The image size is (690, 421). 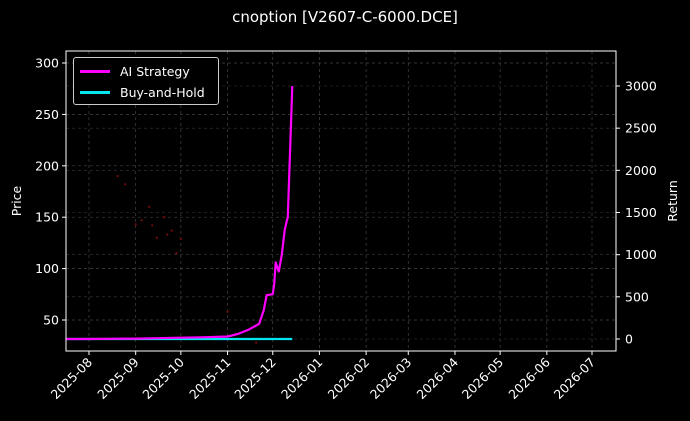 I want to click on x-tick-label: 2025-12, so click(x=255, y=379).